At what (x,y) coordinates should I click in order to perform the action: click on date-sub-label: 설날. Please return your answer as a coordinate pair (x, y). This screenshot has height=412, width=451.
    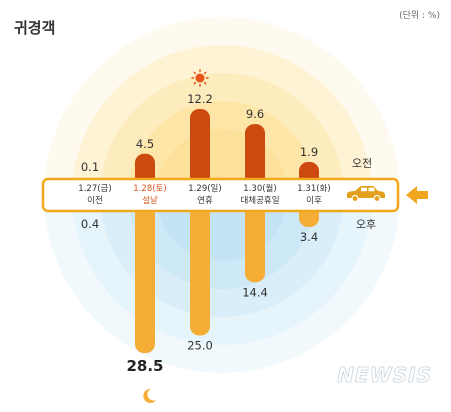
    Looking at the image, I should click on (150, 200).